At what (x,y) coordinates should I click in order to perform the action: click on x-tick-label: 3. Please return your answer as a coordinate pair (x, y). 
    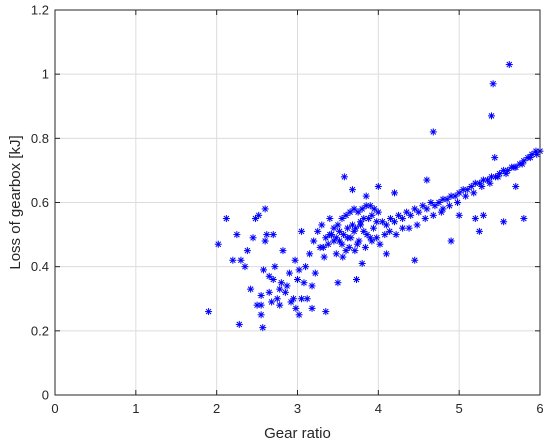
    Looking at the image, I should click on (297, 408).